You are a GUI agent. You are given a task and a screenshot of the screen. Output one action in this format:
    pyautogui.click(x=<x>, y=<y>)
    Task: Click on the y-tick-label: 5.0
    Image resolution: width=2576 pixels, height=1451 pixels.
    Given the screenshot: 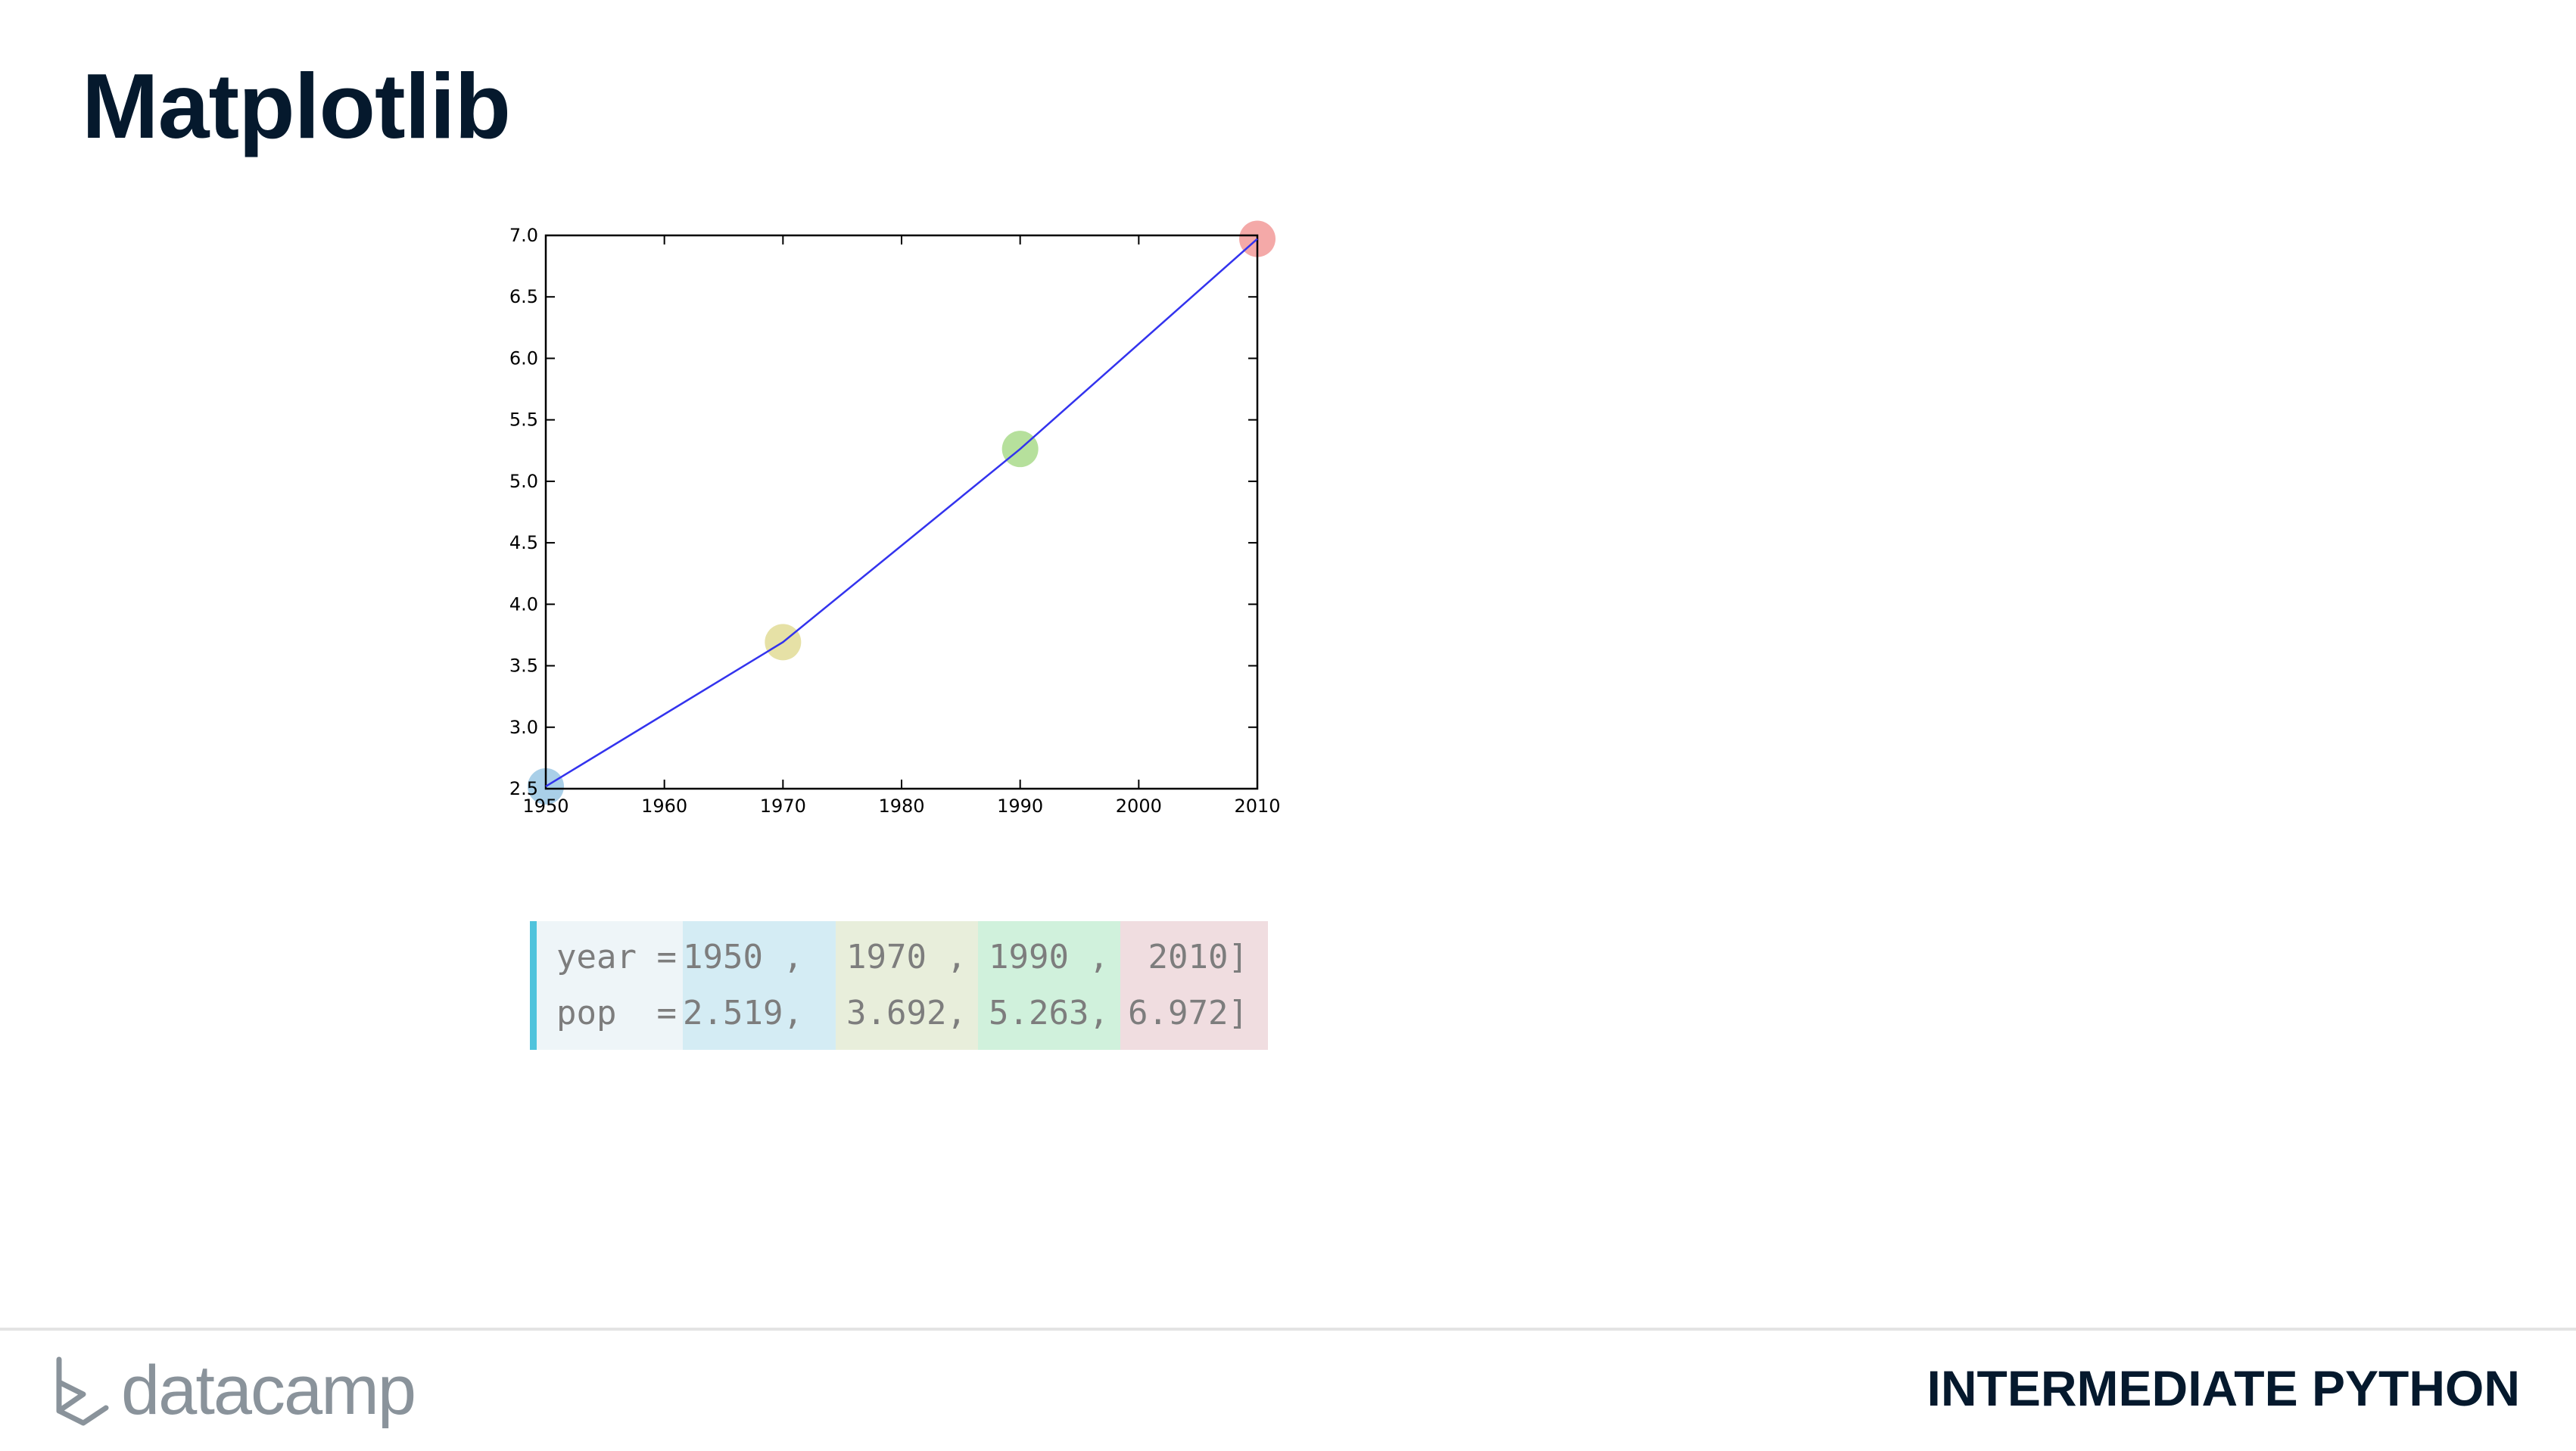 What is the action you would take?
    pyautogui.click(x=523, y=481)
    